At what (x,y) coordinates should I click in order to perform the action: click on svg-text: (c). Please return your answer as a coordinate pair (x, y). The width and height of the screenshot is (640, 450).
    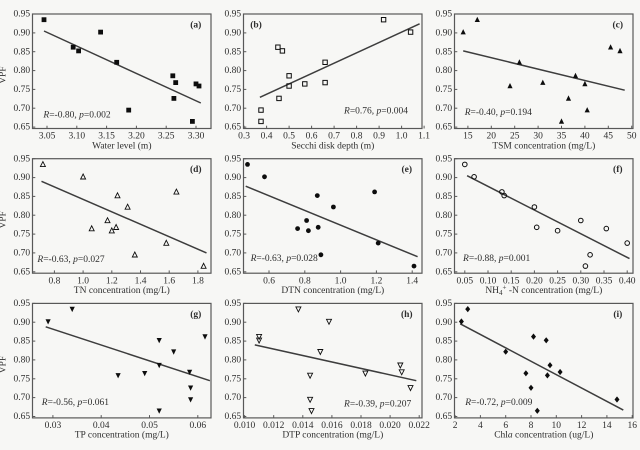
    Looking at the image, I should click on (618, 25).